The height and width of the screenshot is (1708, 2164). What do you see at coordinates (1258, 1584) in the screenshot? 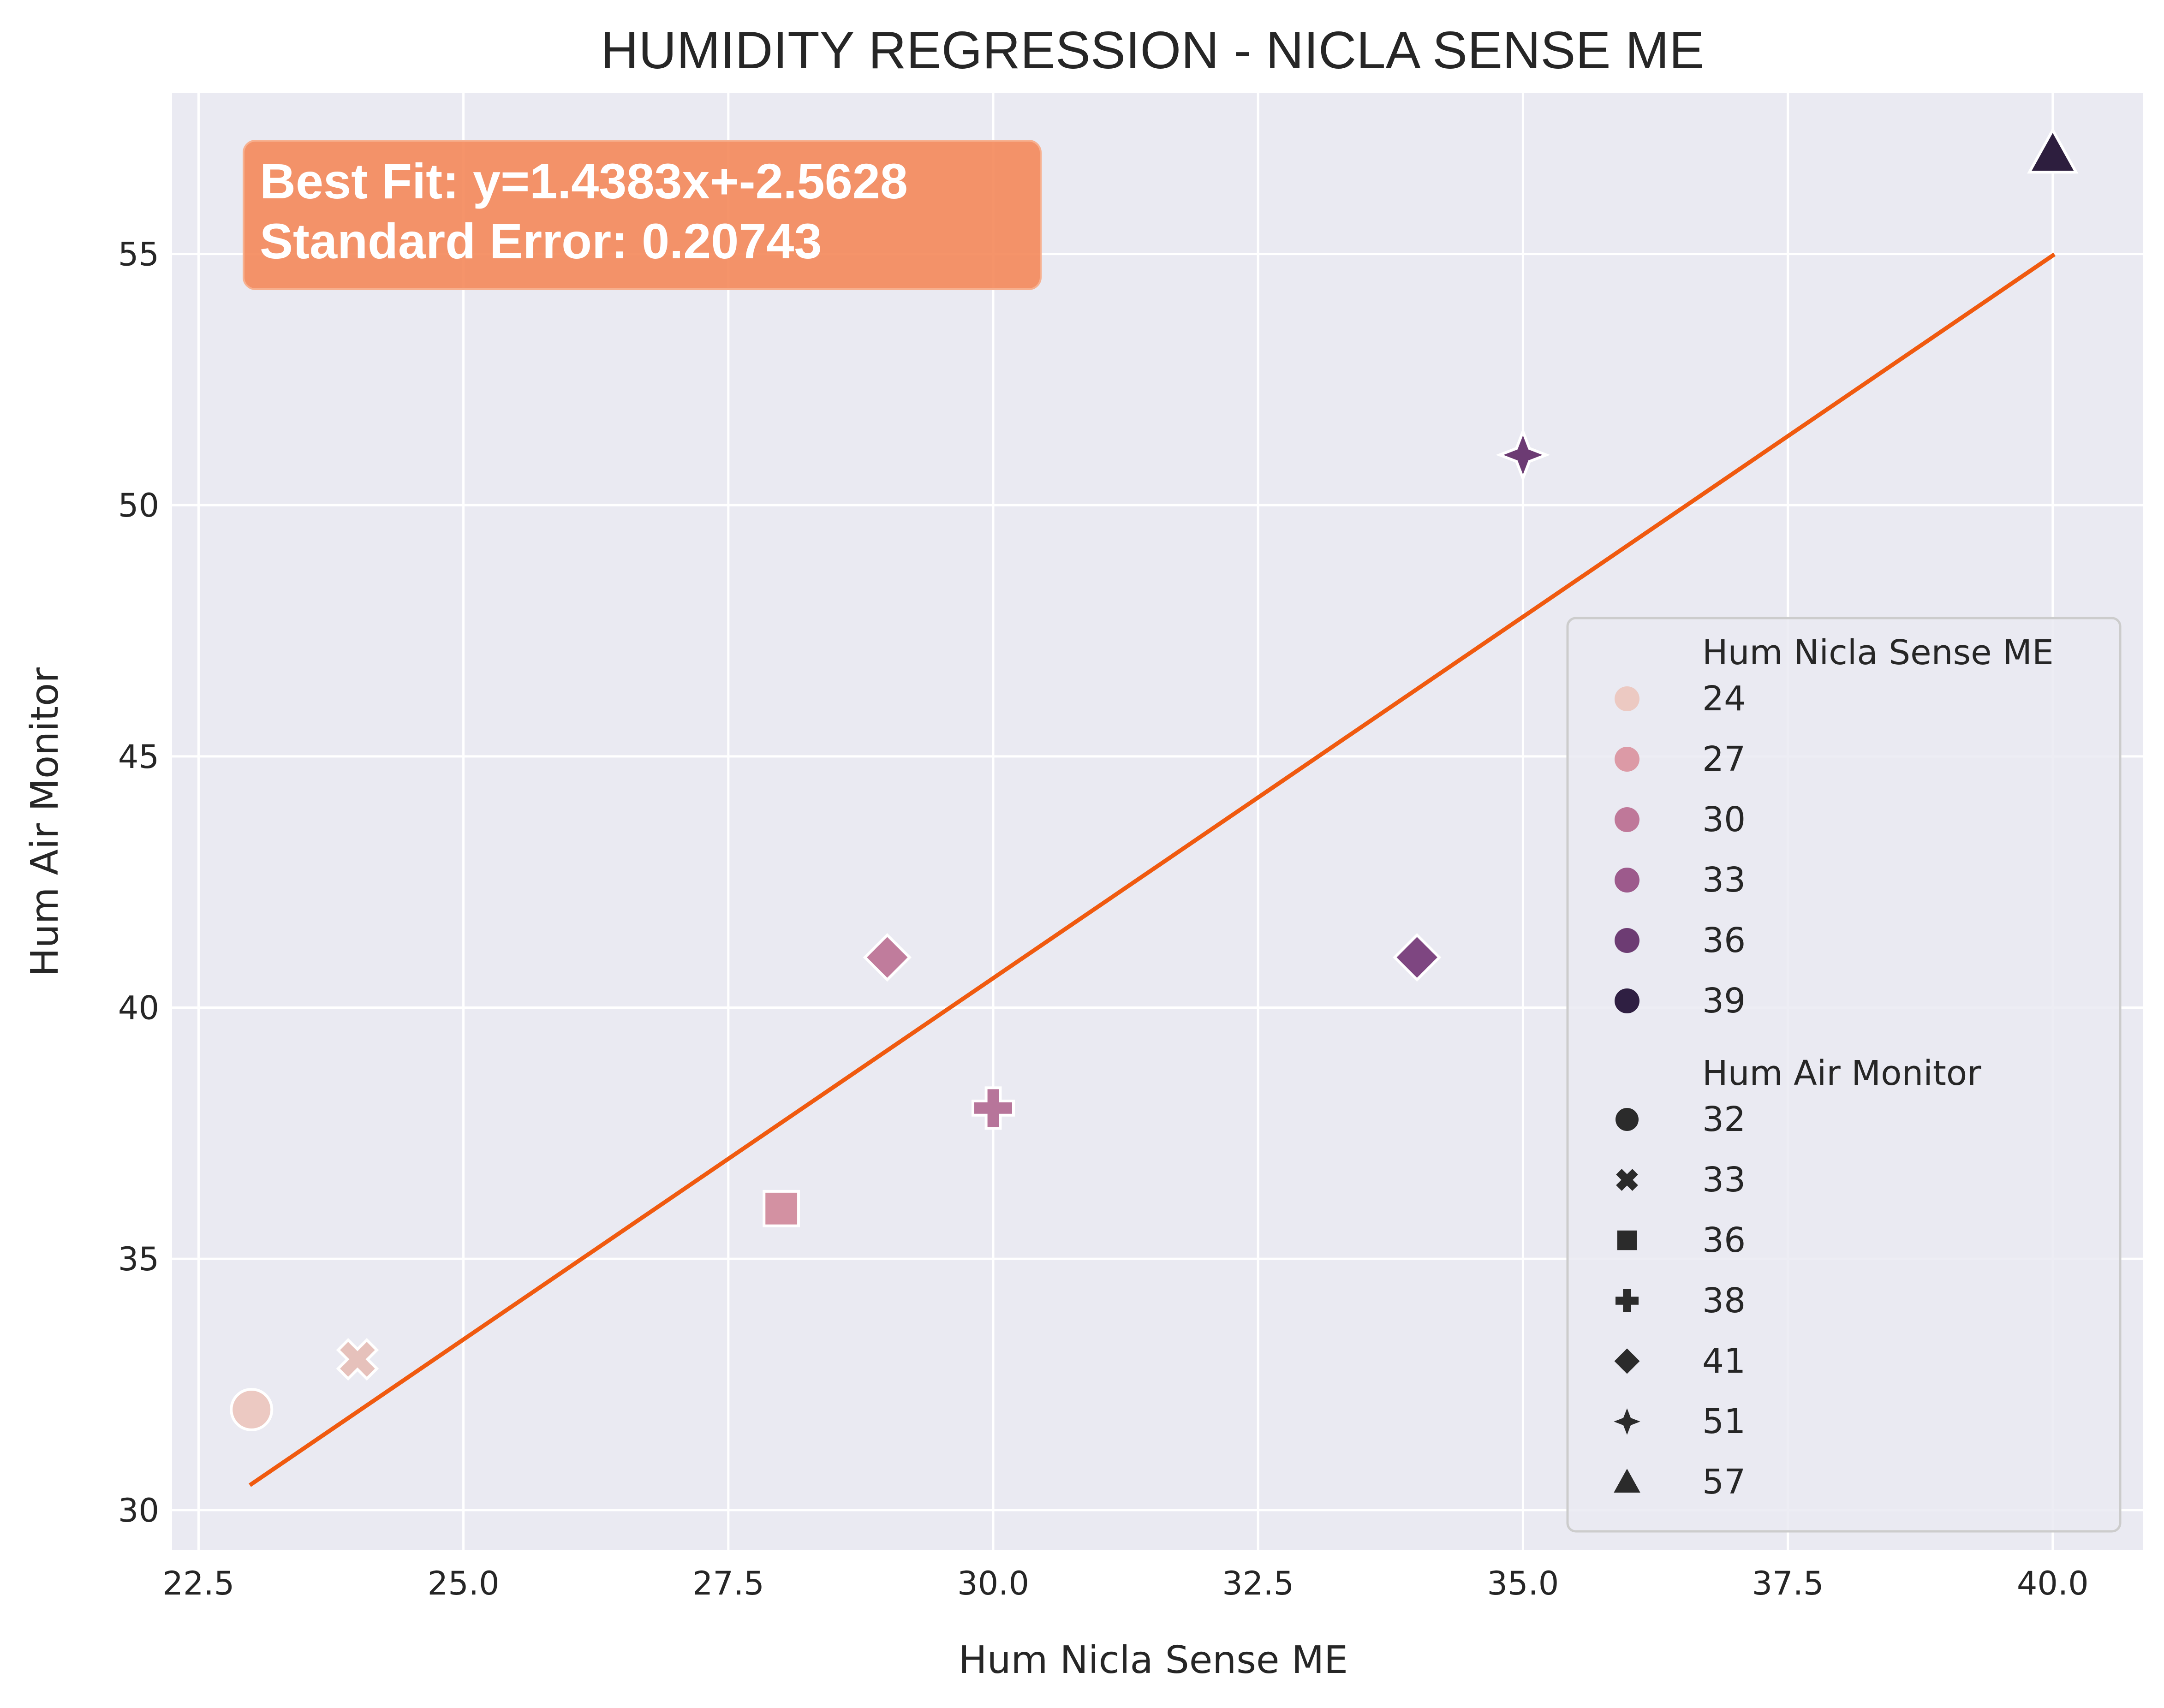
I see `x-tick-label: 32.5` at bounding box center [1258, 1584].